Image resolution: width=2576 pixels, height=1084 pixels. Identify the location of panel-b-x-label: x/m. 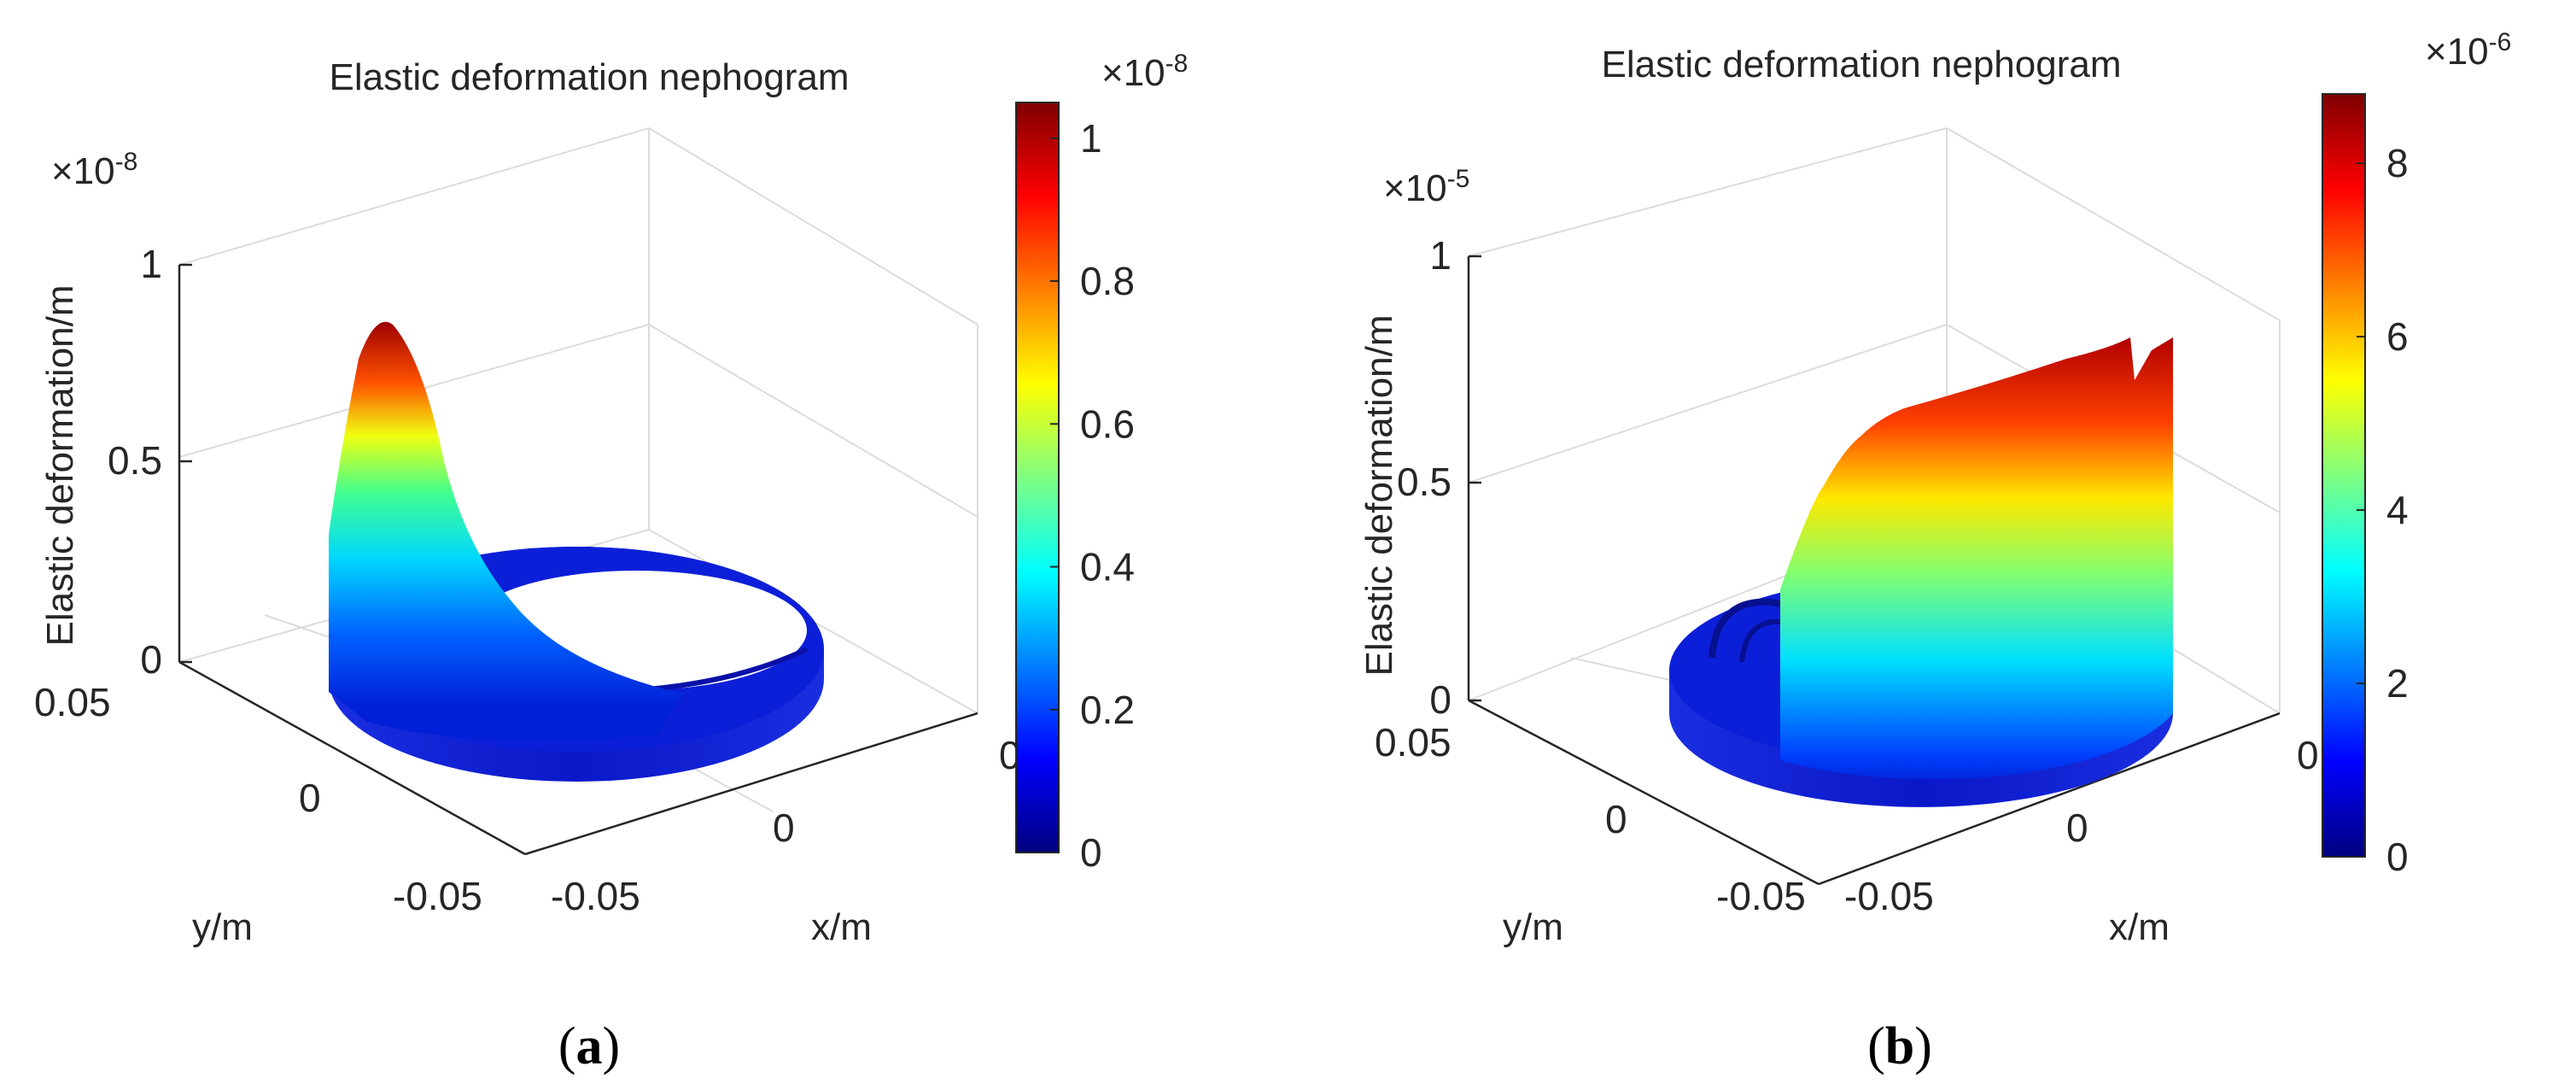
(2139, 927).